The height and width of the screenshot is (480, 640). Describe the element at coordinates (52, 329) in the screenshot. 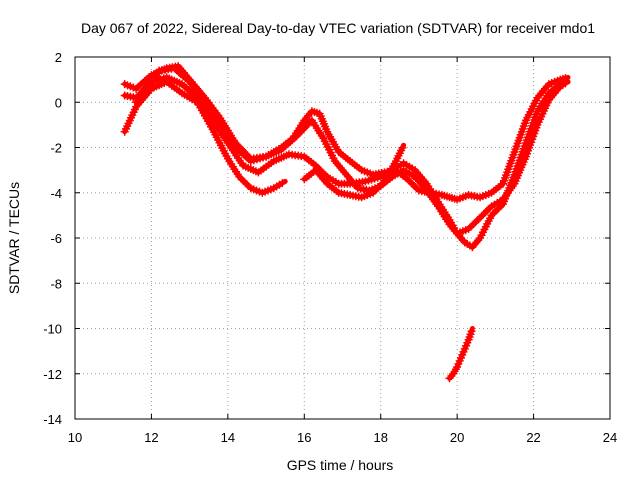

I see `y-tick-label: -10` at that location.